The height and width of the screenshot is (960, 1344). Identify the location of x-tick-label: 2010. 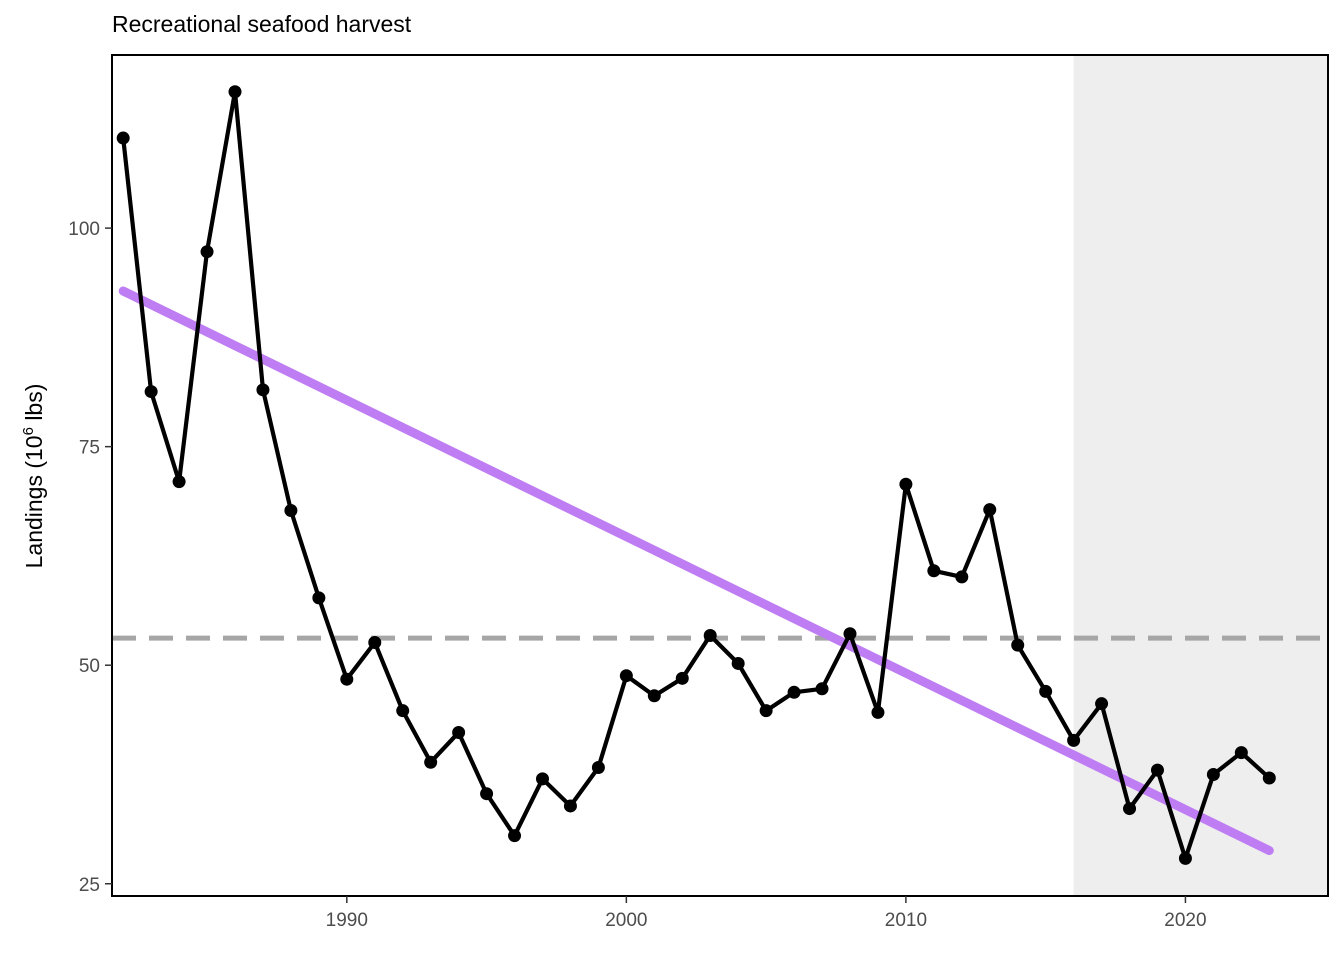
(906, 920).